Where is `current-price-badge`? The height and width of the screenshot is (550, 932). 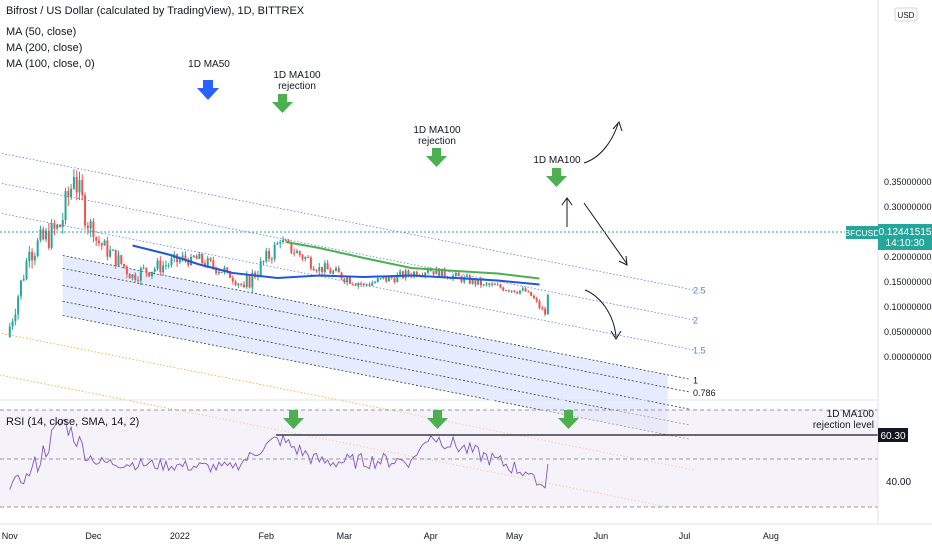 current-price-badge is located at coordinates (905, 237).